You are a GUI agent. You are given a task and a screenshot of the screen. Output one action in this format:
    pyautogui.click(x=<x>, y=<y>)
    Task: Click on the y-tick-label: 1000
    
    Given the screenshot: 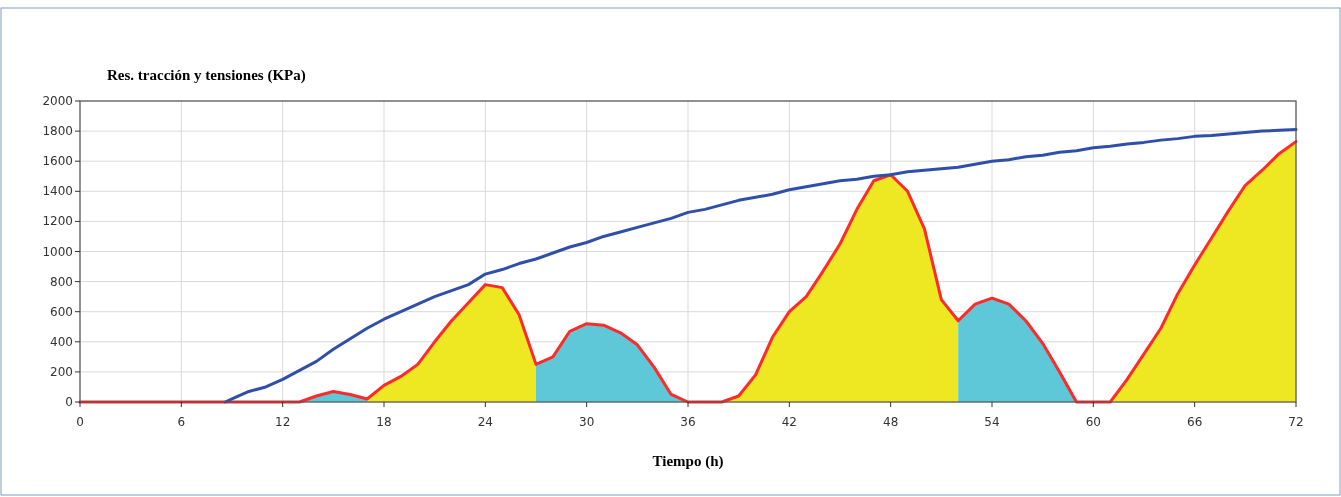 What is the action you would take?
    pyautogui.click(x=57, y=251)
    